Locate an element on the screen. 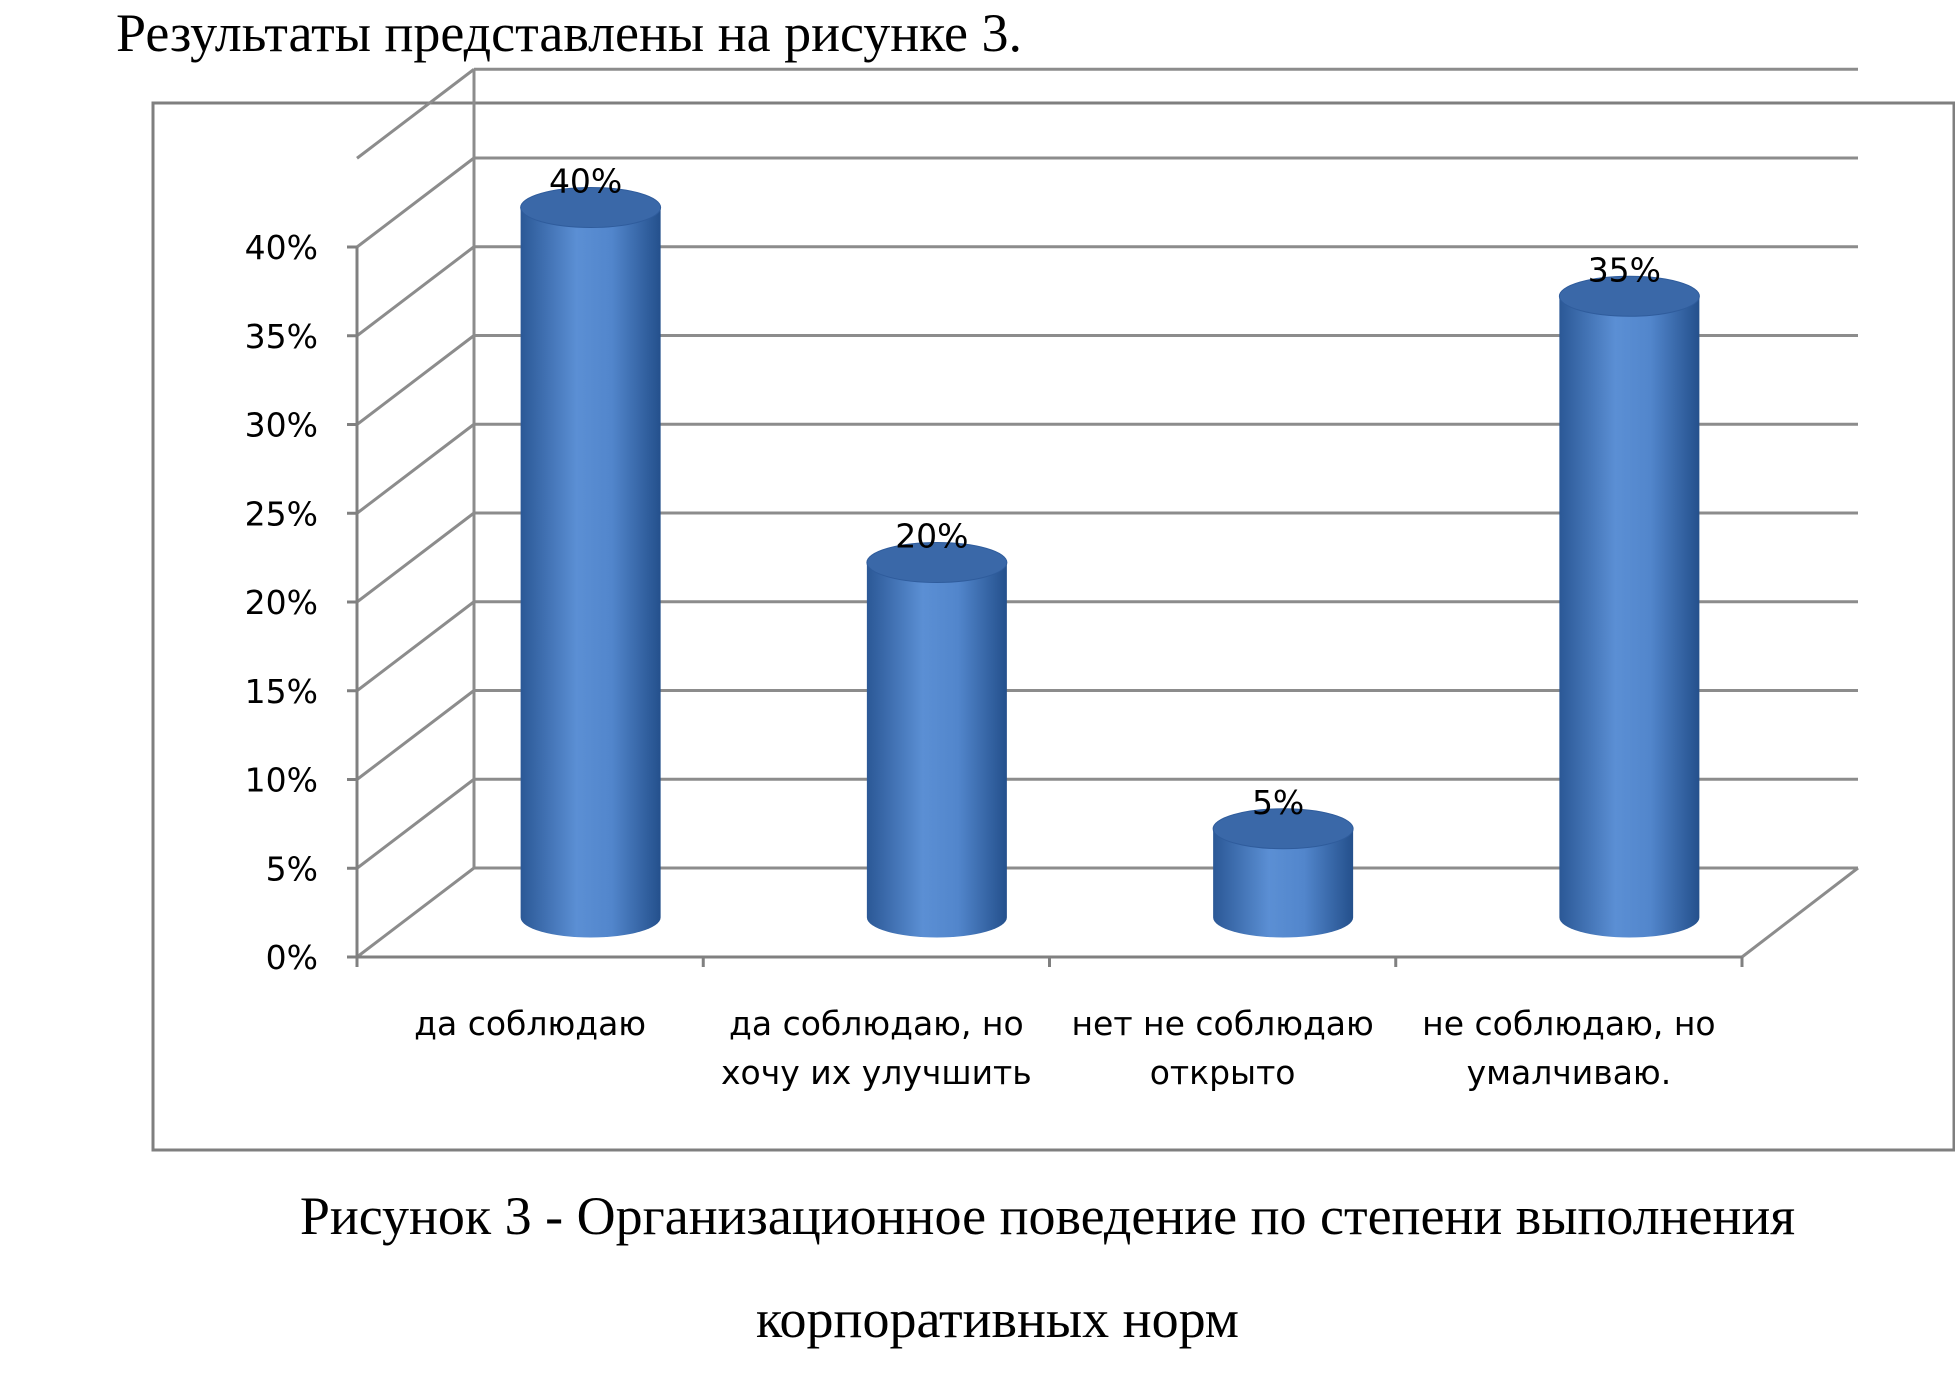 The width and height of the screenshot is (1955, 1386). category-label: открыто is located at coordinates (1223, 1072).